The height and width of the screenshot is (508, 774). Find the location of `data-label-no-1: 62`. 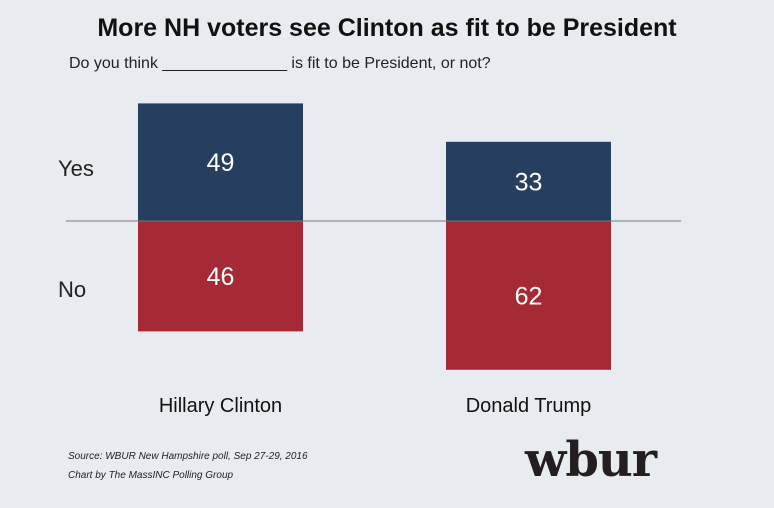

data-label-no-1: 62 is located at coordinates (529, 296).